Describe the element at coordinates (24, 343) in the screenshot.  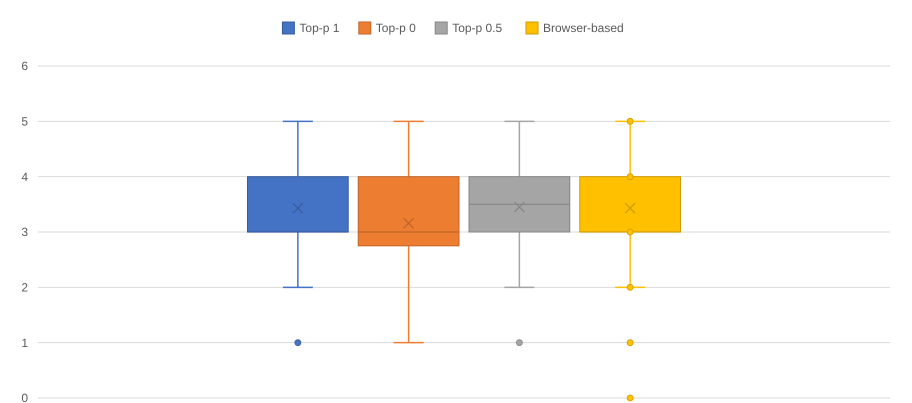
I see `y-tick-label: 1` at that location.